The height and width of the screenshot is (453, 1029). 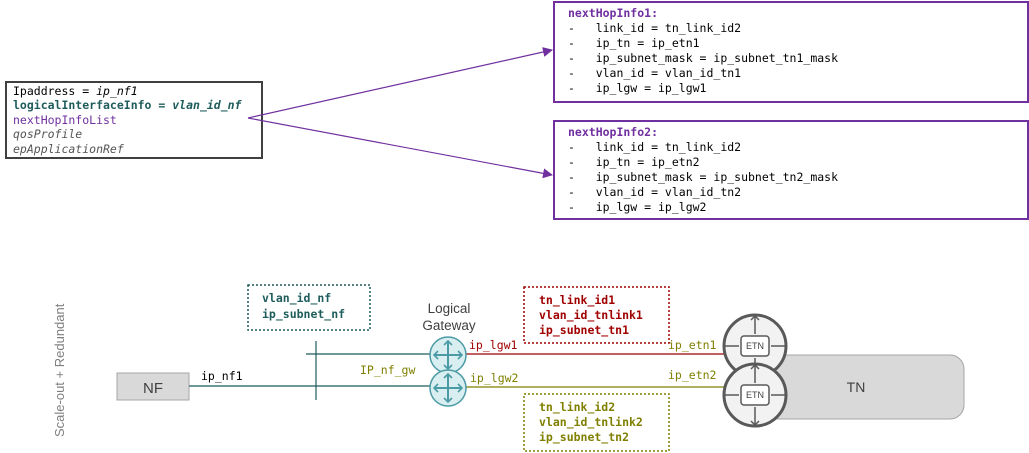 I want to click on tn-link2-line: tn_link_id2, so click(x=577, y=407).